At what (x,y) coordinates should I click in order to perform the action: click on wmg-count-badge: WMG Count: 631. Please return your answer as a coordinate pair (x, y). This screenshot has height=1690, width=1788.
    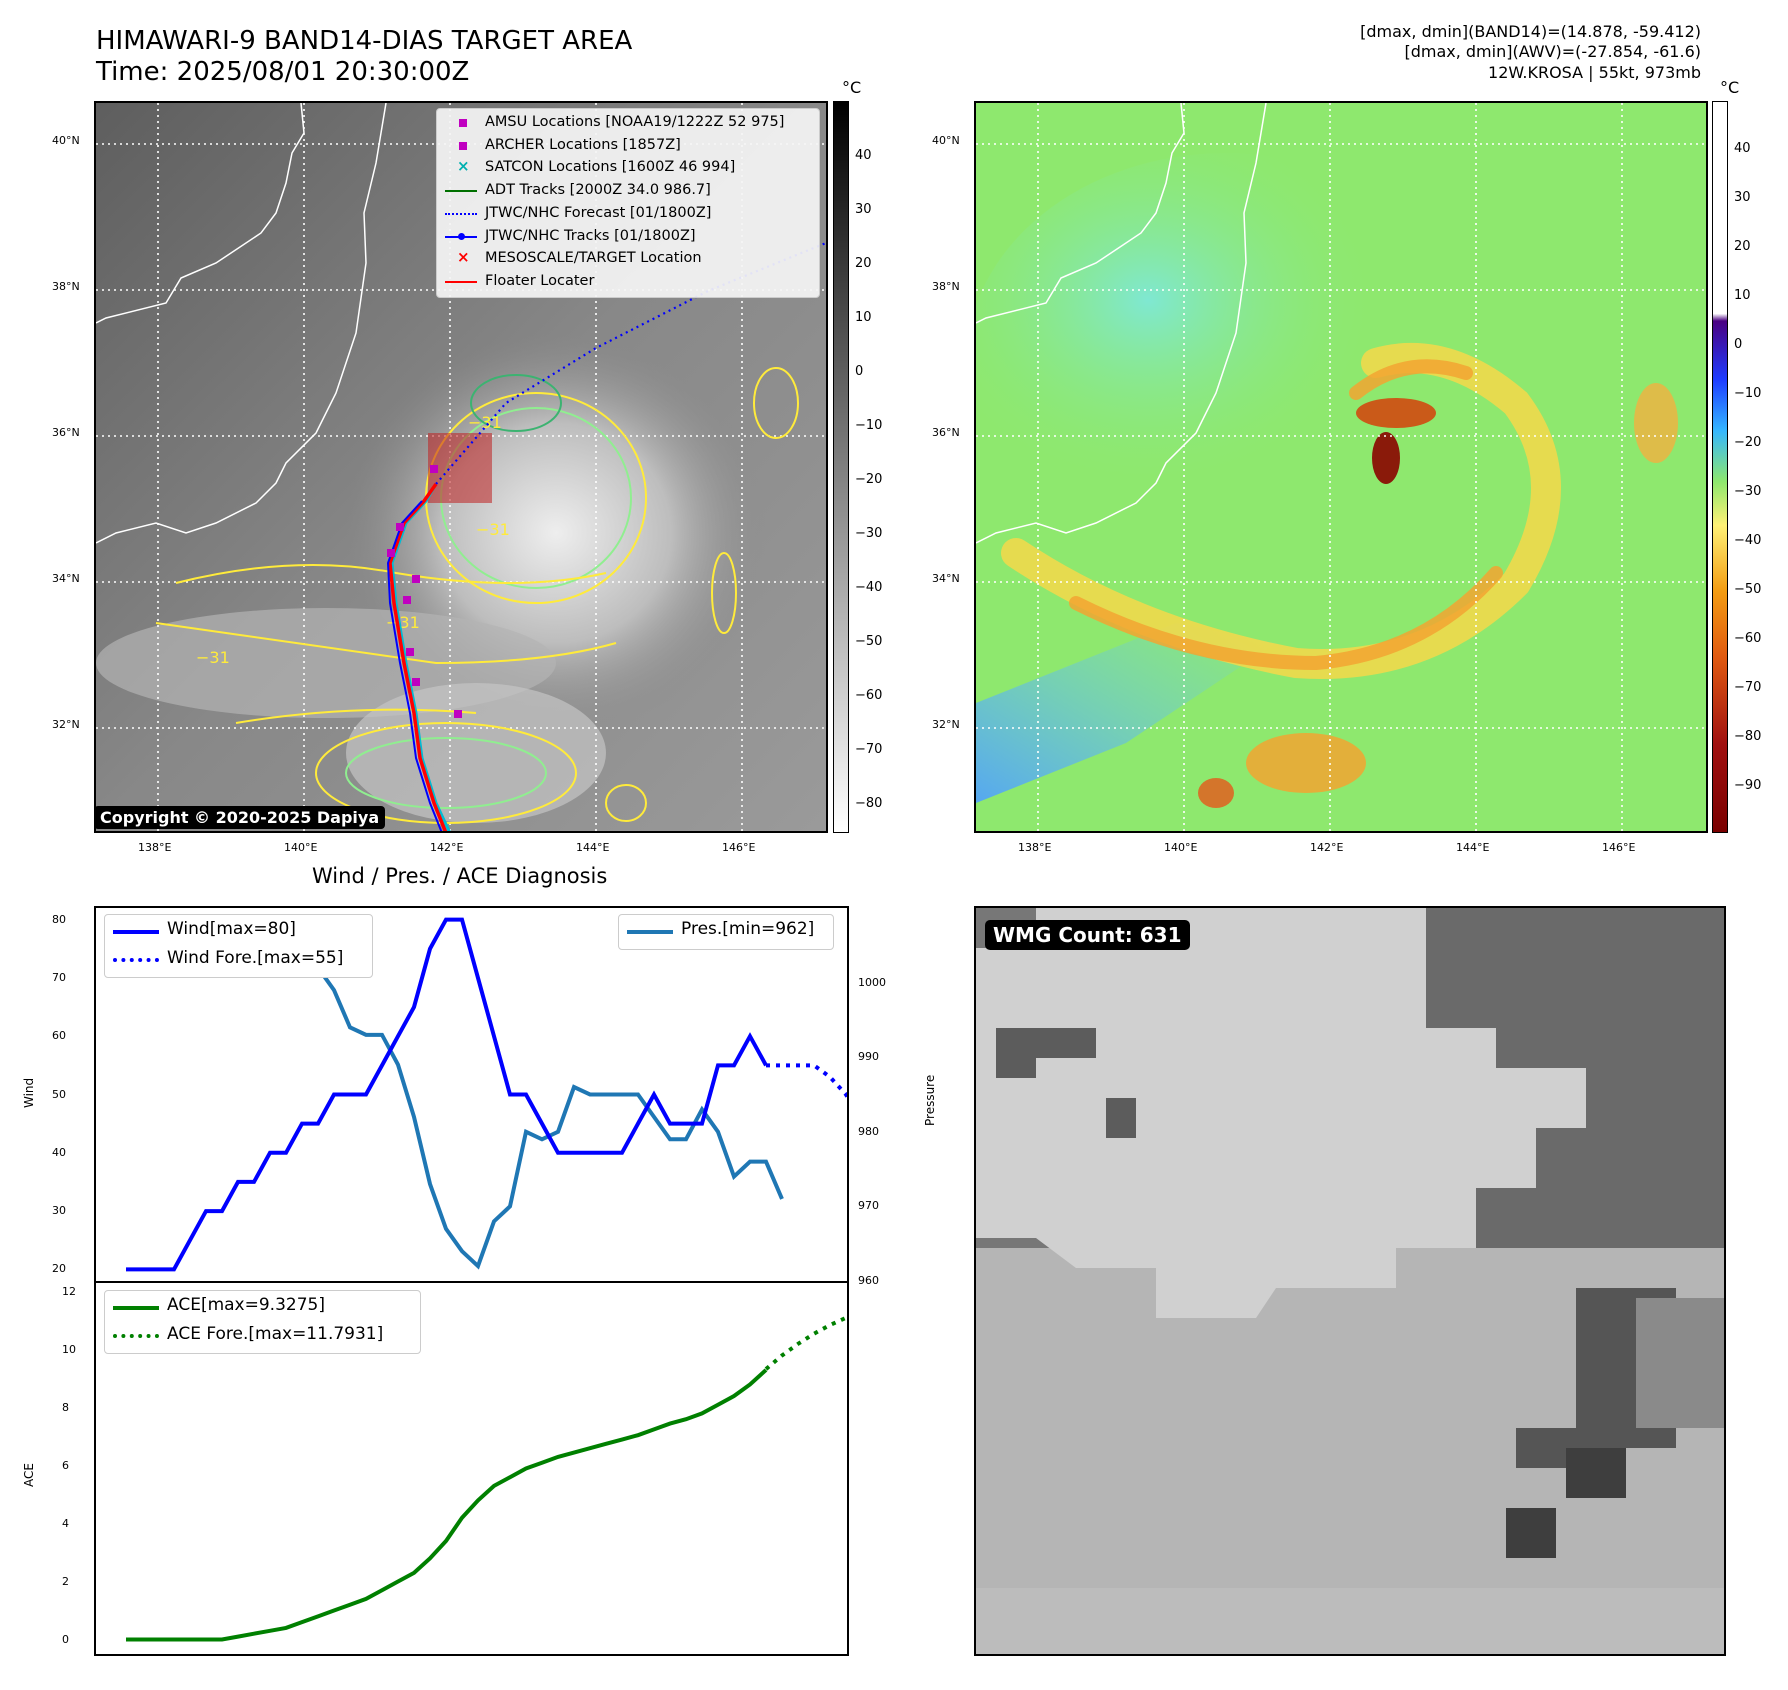
    Looking at the image, I should click on (1087, 935).